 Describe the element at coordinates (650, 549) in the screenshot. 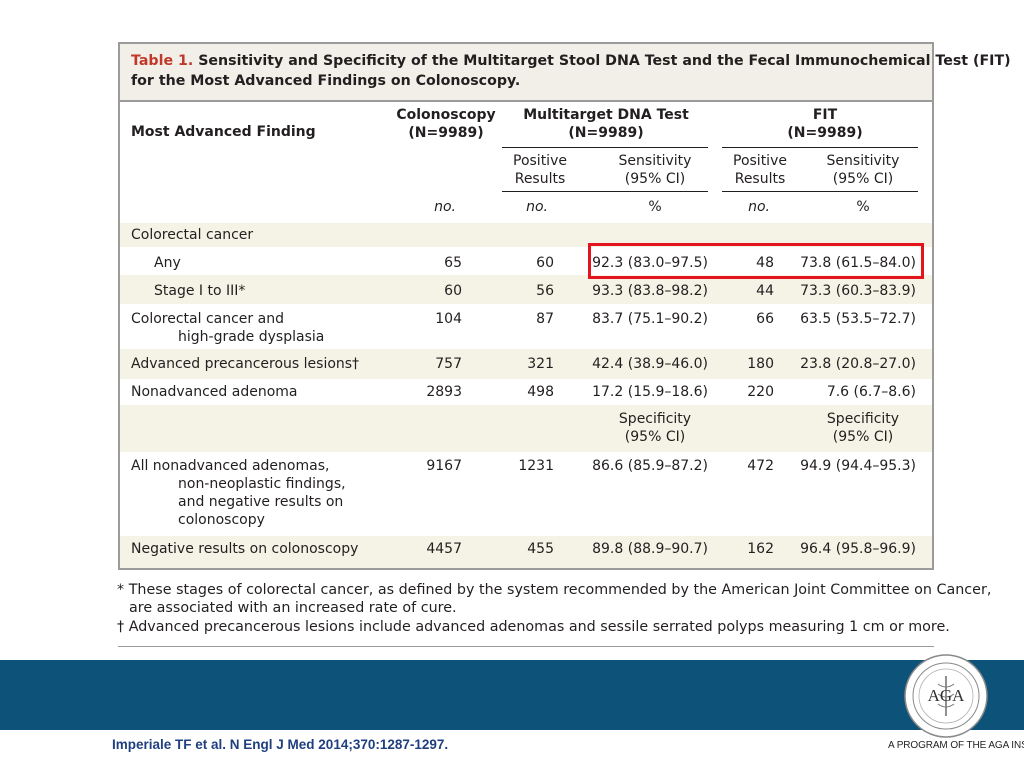

I see `negative-dna-specificity: 89.8 (88.9–90.7)` at that location.